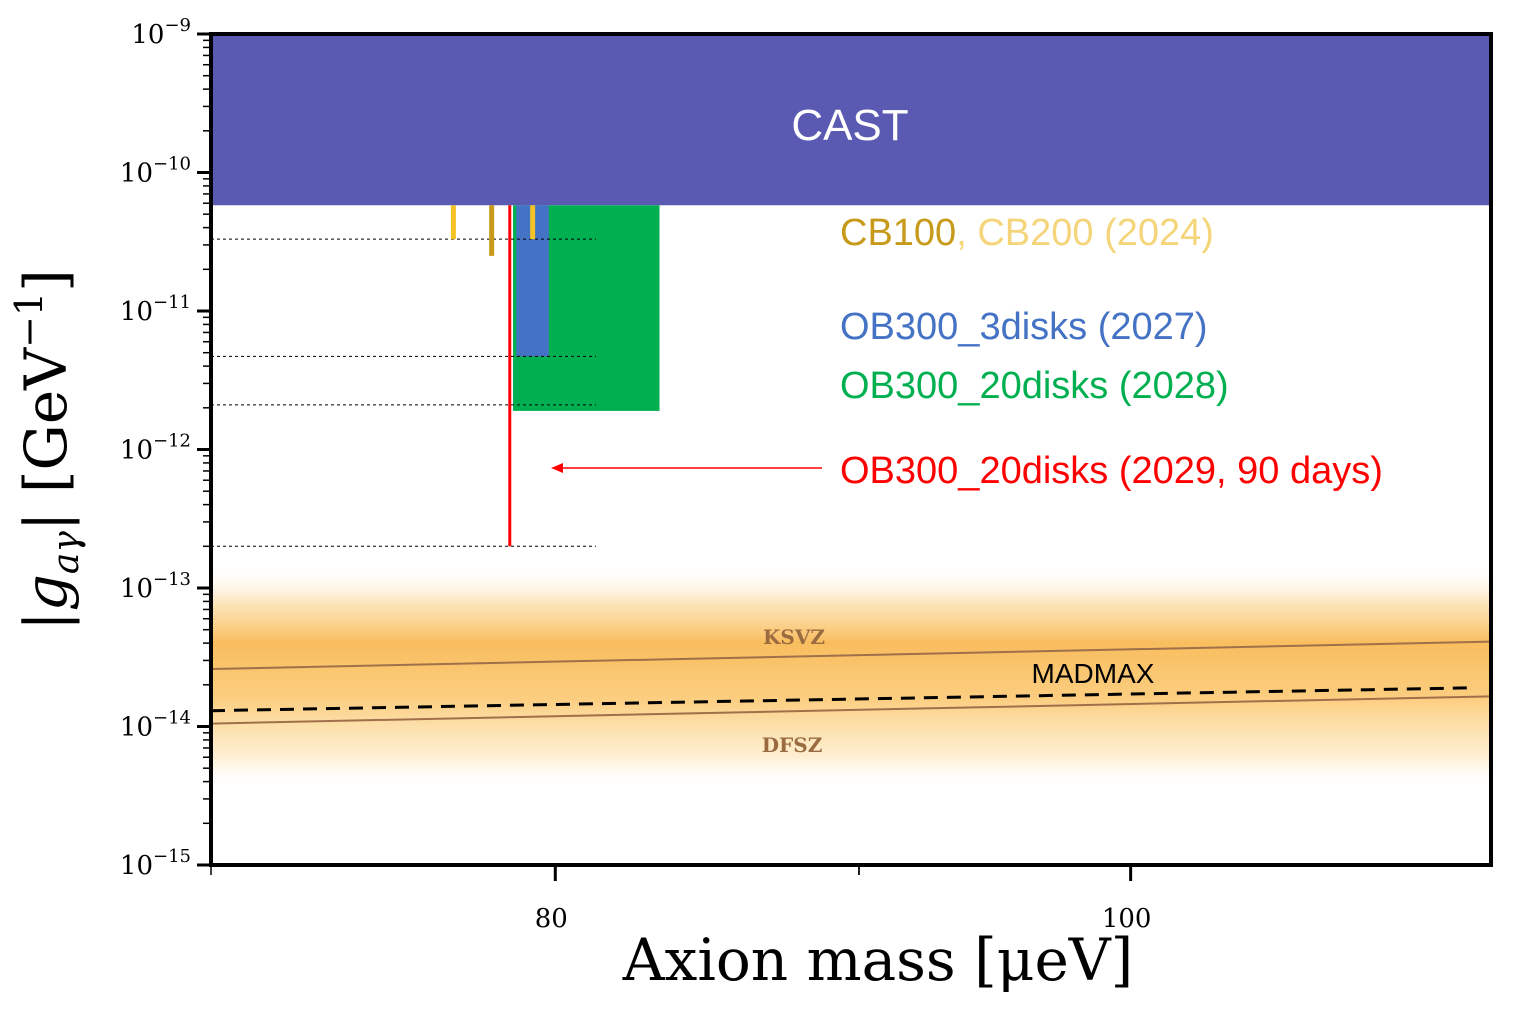 The image size is (1530, 1009). I want to click on dfsz-line, so click(851, 710).